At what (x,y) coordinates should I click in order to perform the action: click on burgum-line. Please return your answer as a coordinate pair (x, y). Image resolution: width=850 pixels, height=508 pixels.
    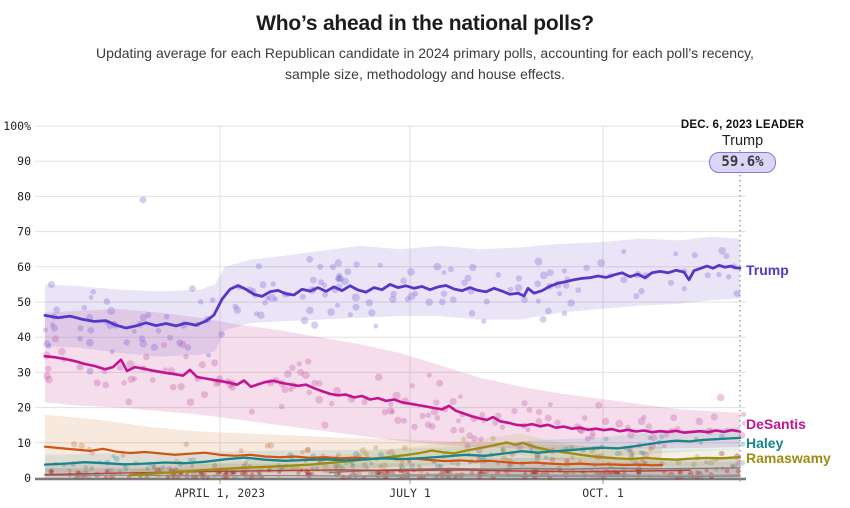
    Looking at the image, I should click on (542, 475).